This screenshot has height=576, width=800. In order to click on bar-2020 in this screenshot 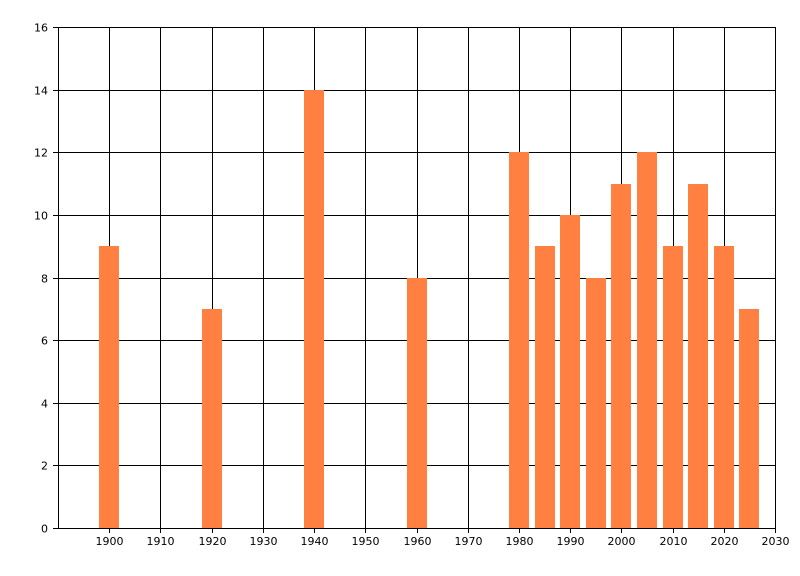, I will do `click(724, 387)`.